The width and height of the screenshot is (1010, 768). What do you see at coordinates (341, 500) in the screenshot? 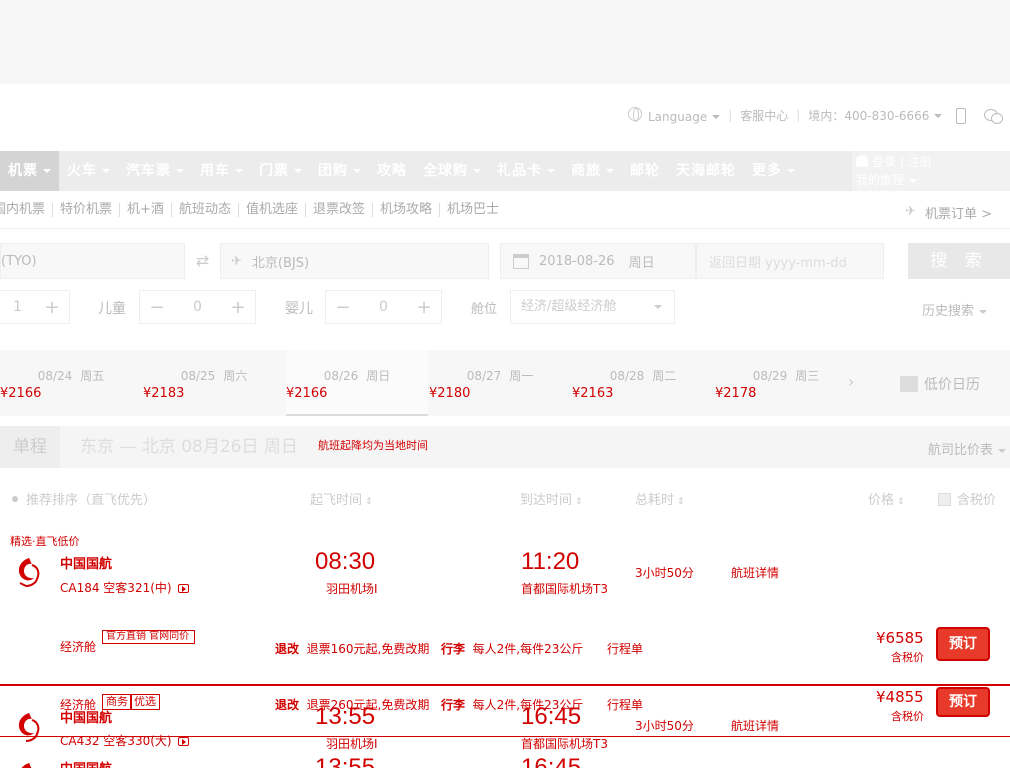
I see `sort-depart: 起飞时间 ⇕` at bounding box center [341, 500].